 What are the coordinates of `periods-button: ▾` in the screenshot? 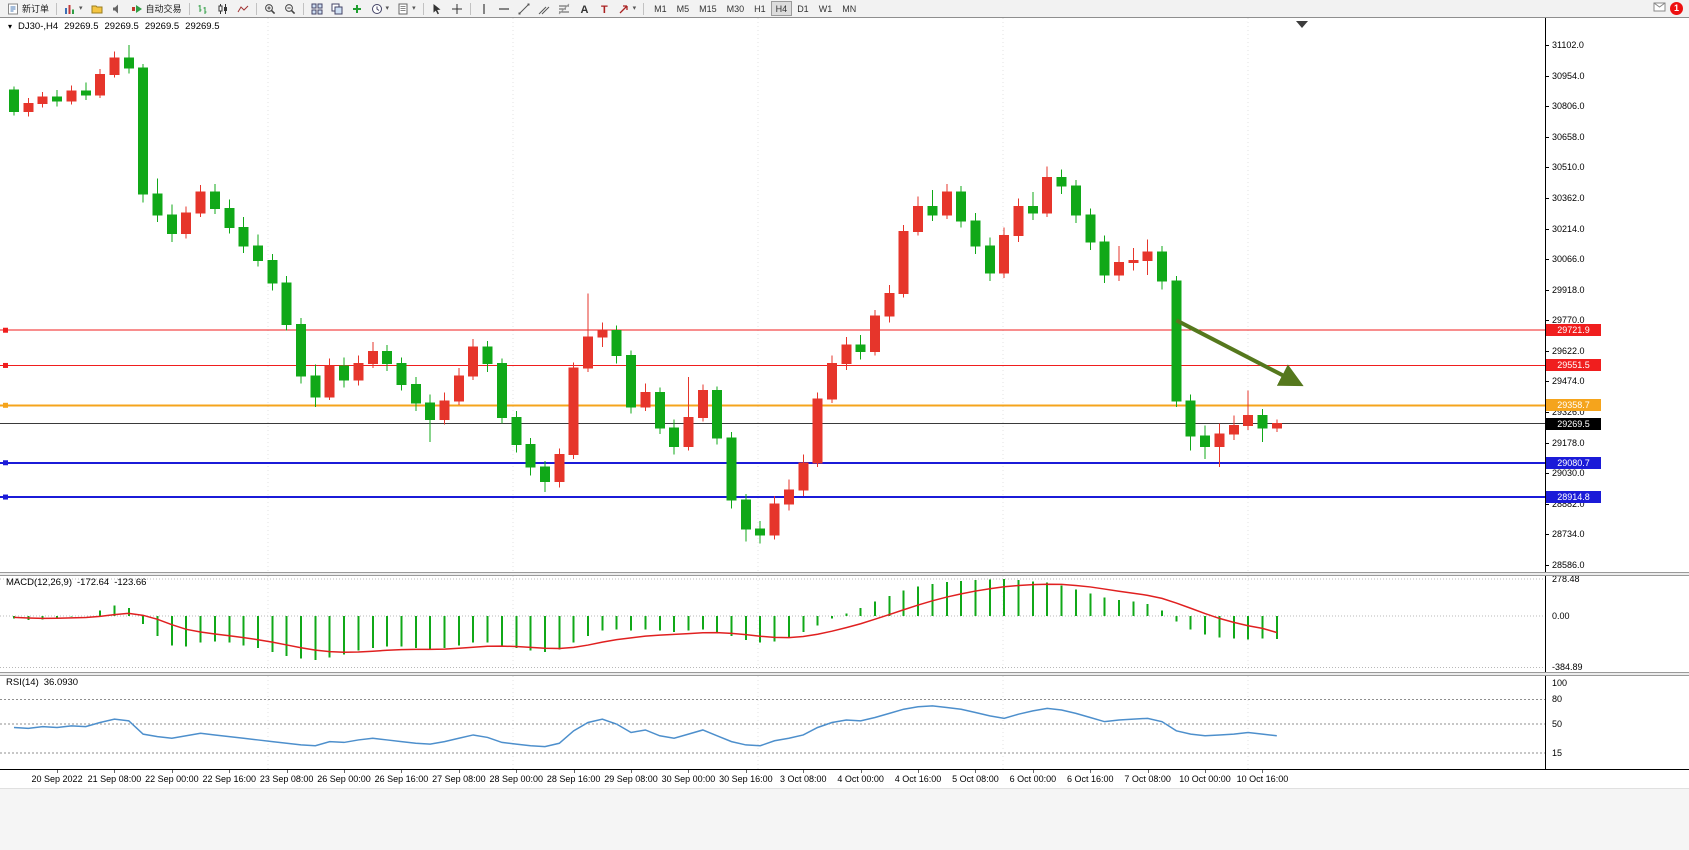 It's located at (380, 8).